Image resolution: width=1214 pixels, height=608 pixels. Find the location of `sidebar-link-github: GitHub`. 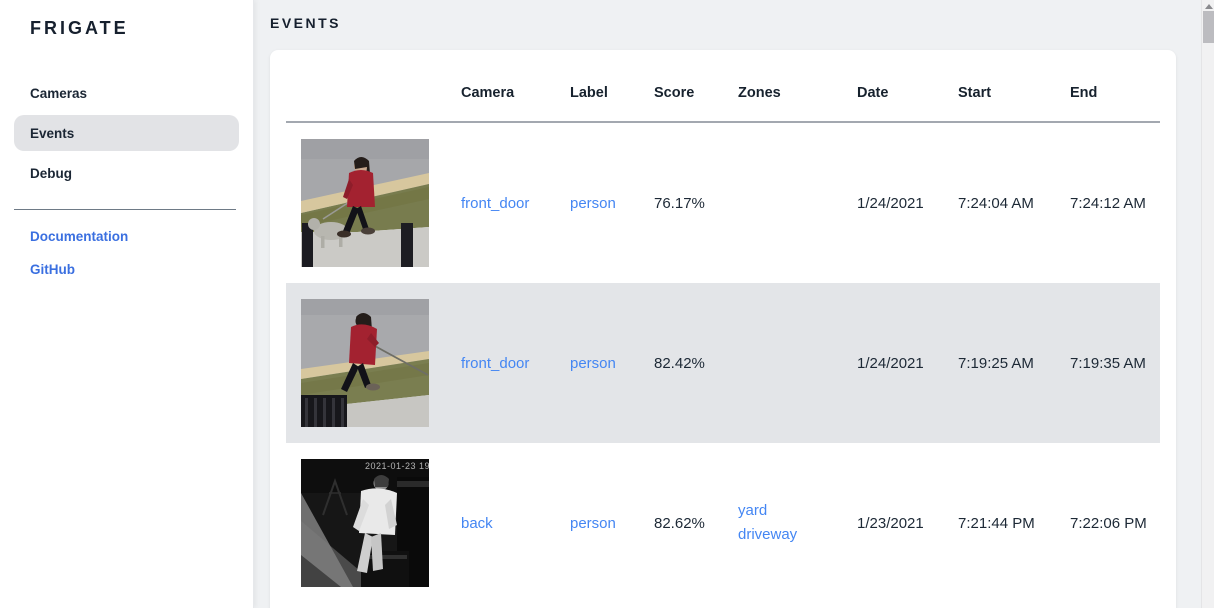

sidebar-link-github: GitHub is located at coordinates (52, 269).